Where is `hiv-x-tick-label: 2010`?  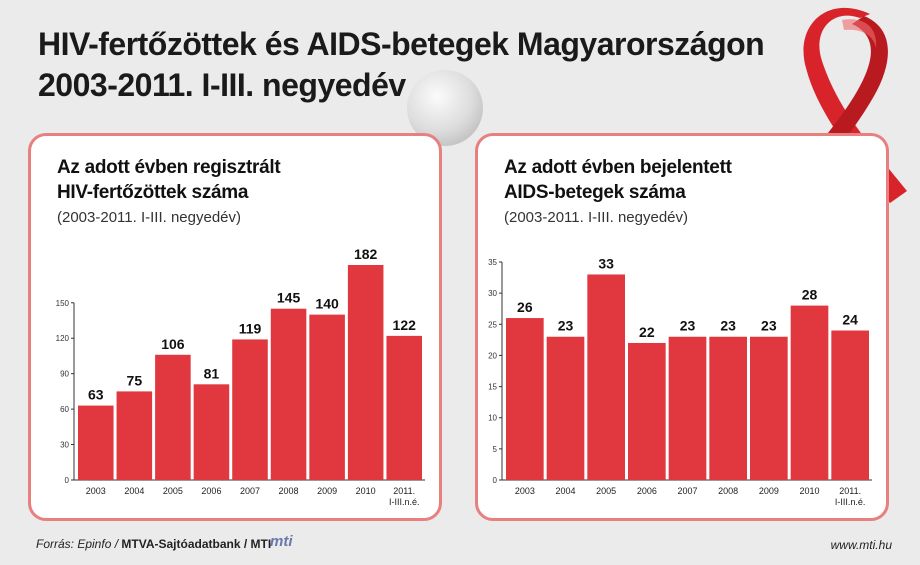 hiv-x-tick-label: 2010 is located at coordinates (366, 491).